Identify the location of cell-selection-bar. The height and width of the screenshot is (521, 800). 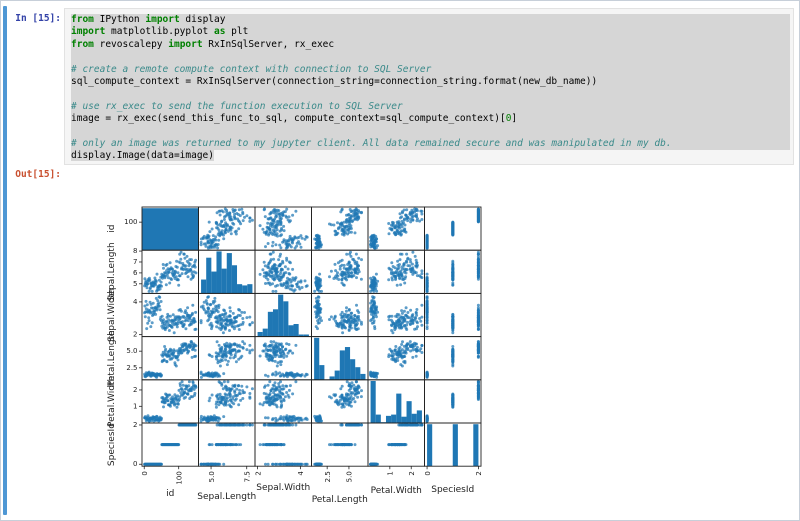
(5, 260).